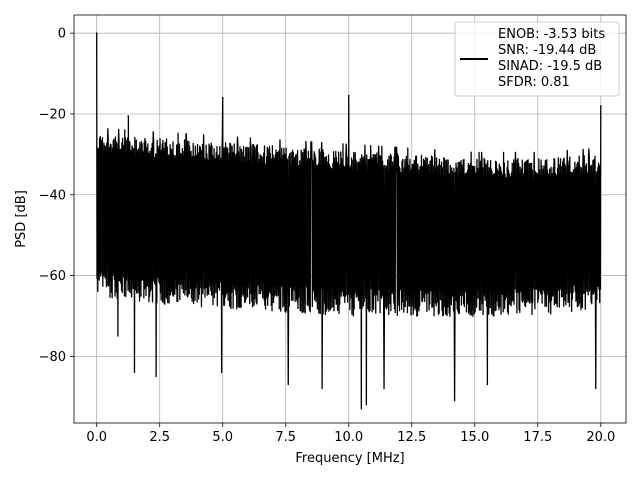 The image size is (640, 484). What do you see at coordinates (62, 34) in the screenshot?
I see `y-tick-label: 0` at bounding box center [62, 34].